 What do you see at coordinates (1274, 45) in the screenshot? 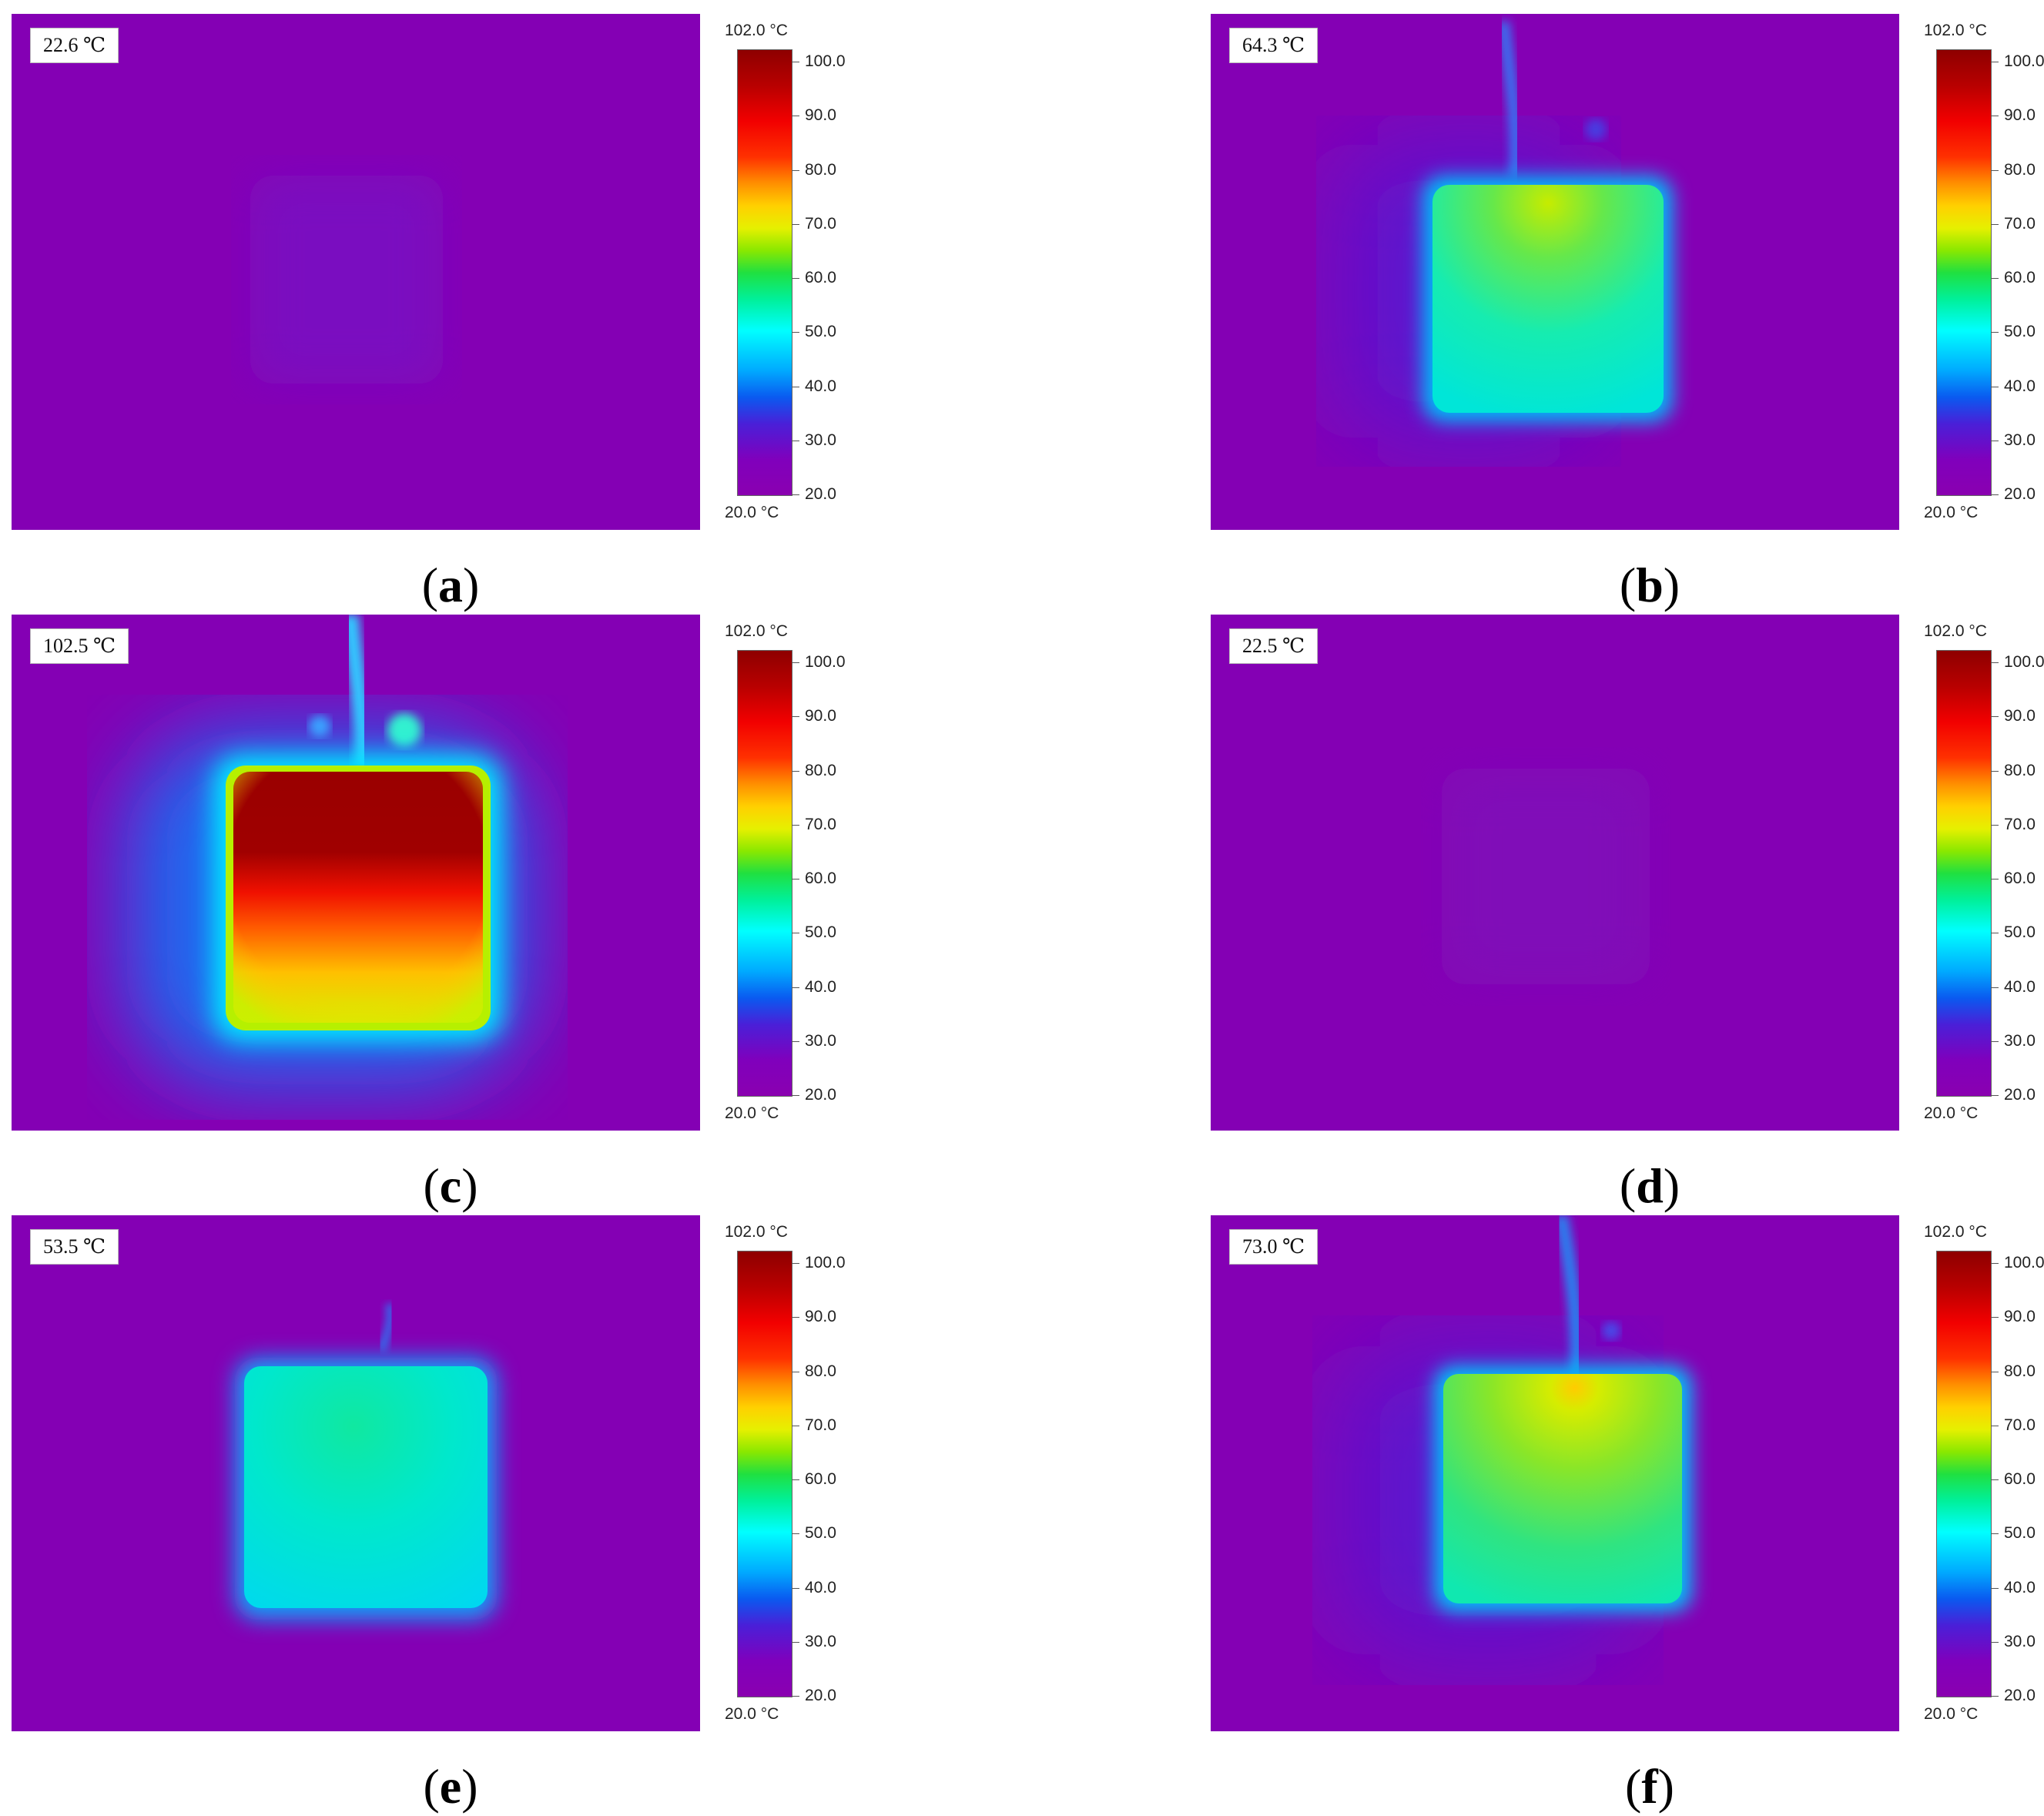
I see `temperature-readout: 64.3 ℃` at bounding box center [1274, 45].